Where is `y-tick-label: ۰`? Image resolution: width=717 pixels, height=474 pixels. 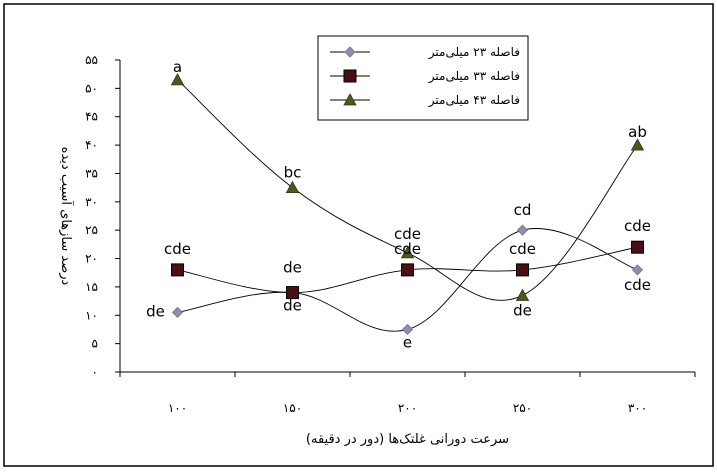 y-tick-label: ۰ is located at coordinates (95, 372).